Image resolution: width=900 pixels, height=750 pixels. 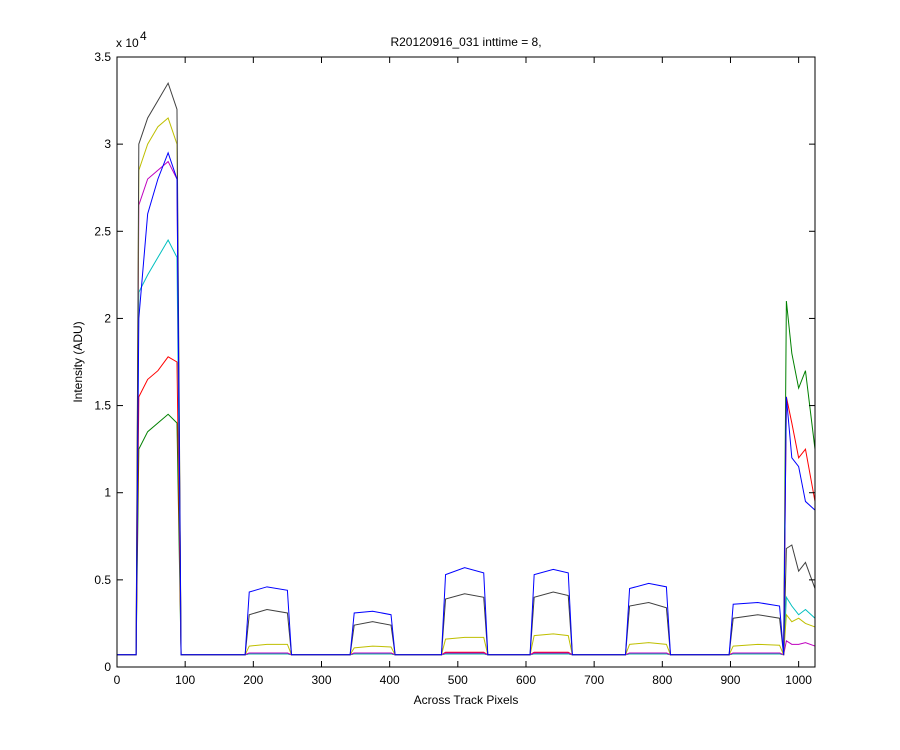 What do you see at coordinates (107, 318) in the screenshot?
I see `y-tick-label: 2` at bounding box center [107, 318].